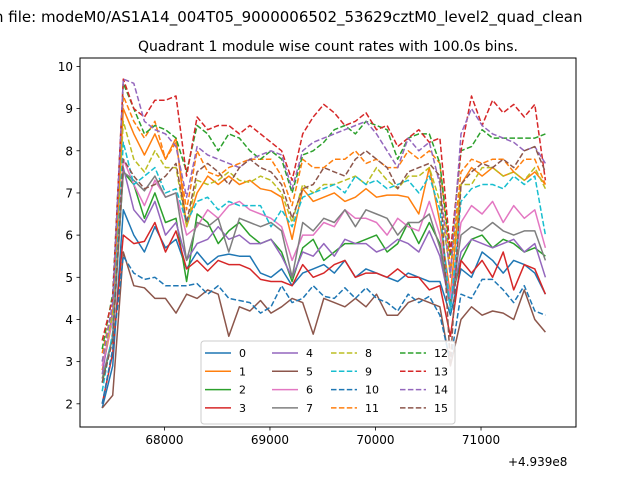  I want to click on legend-item-4: 4, so click(292, 353).